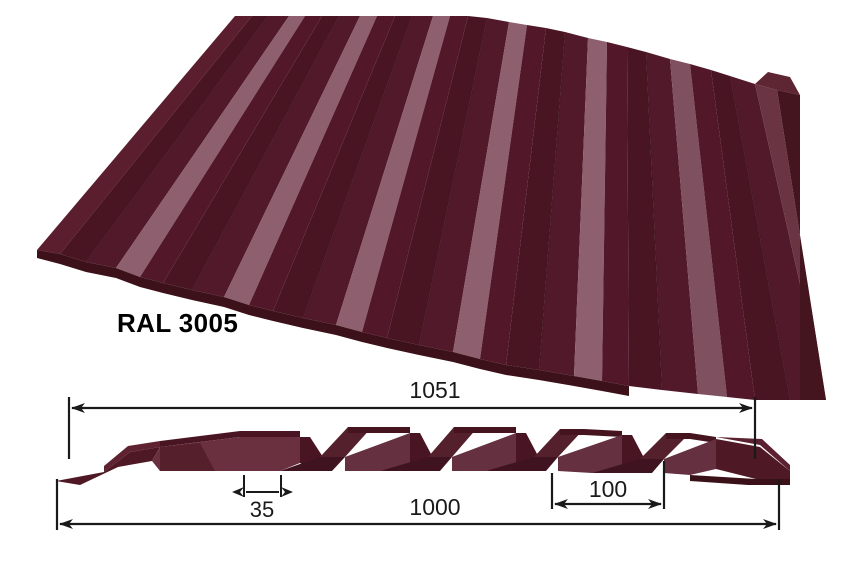  What do you see at coordinates (801, 245) in the screenshot?
I see `sheet-right-edge-cap` at bounding box center [801, 245].